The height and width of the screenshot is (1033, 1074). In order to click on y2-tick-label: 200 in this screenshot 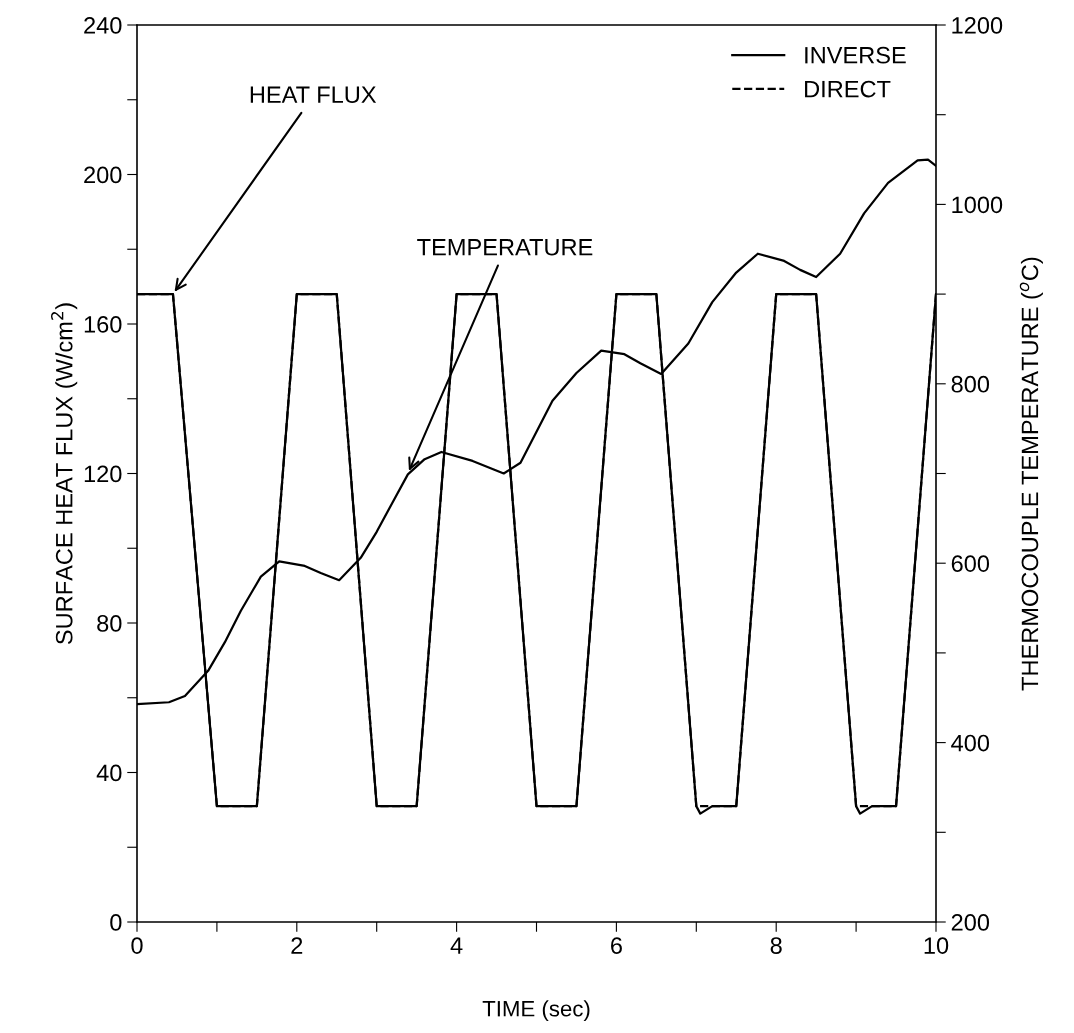, I will do `click(970, 922)`.